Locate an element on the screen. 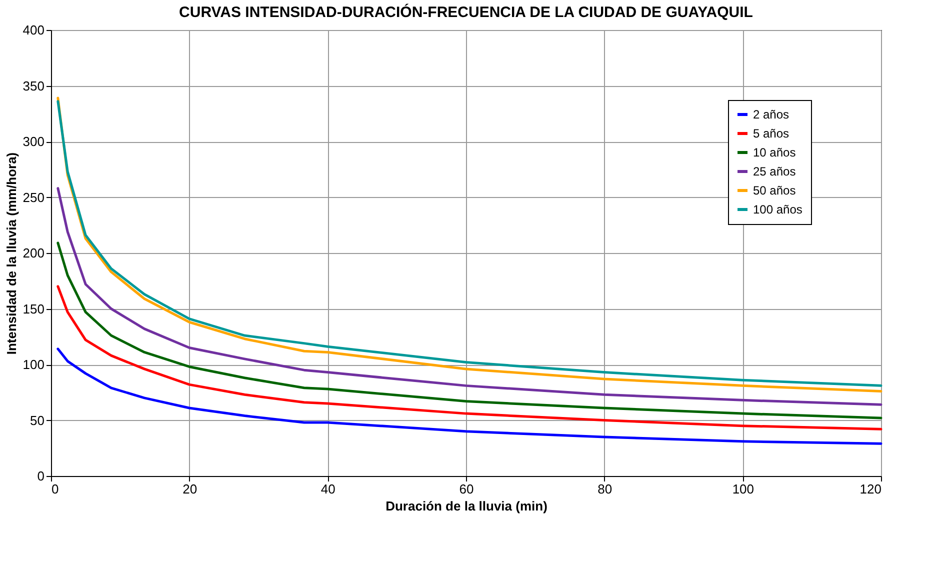 This screenshot has height=568, width=932. x-tick-label: 100 is located at coordinates (743, 489).